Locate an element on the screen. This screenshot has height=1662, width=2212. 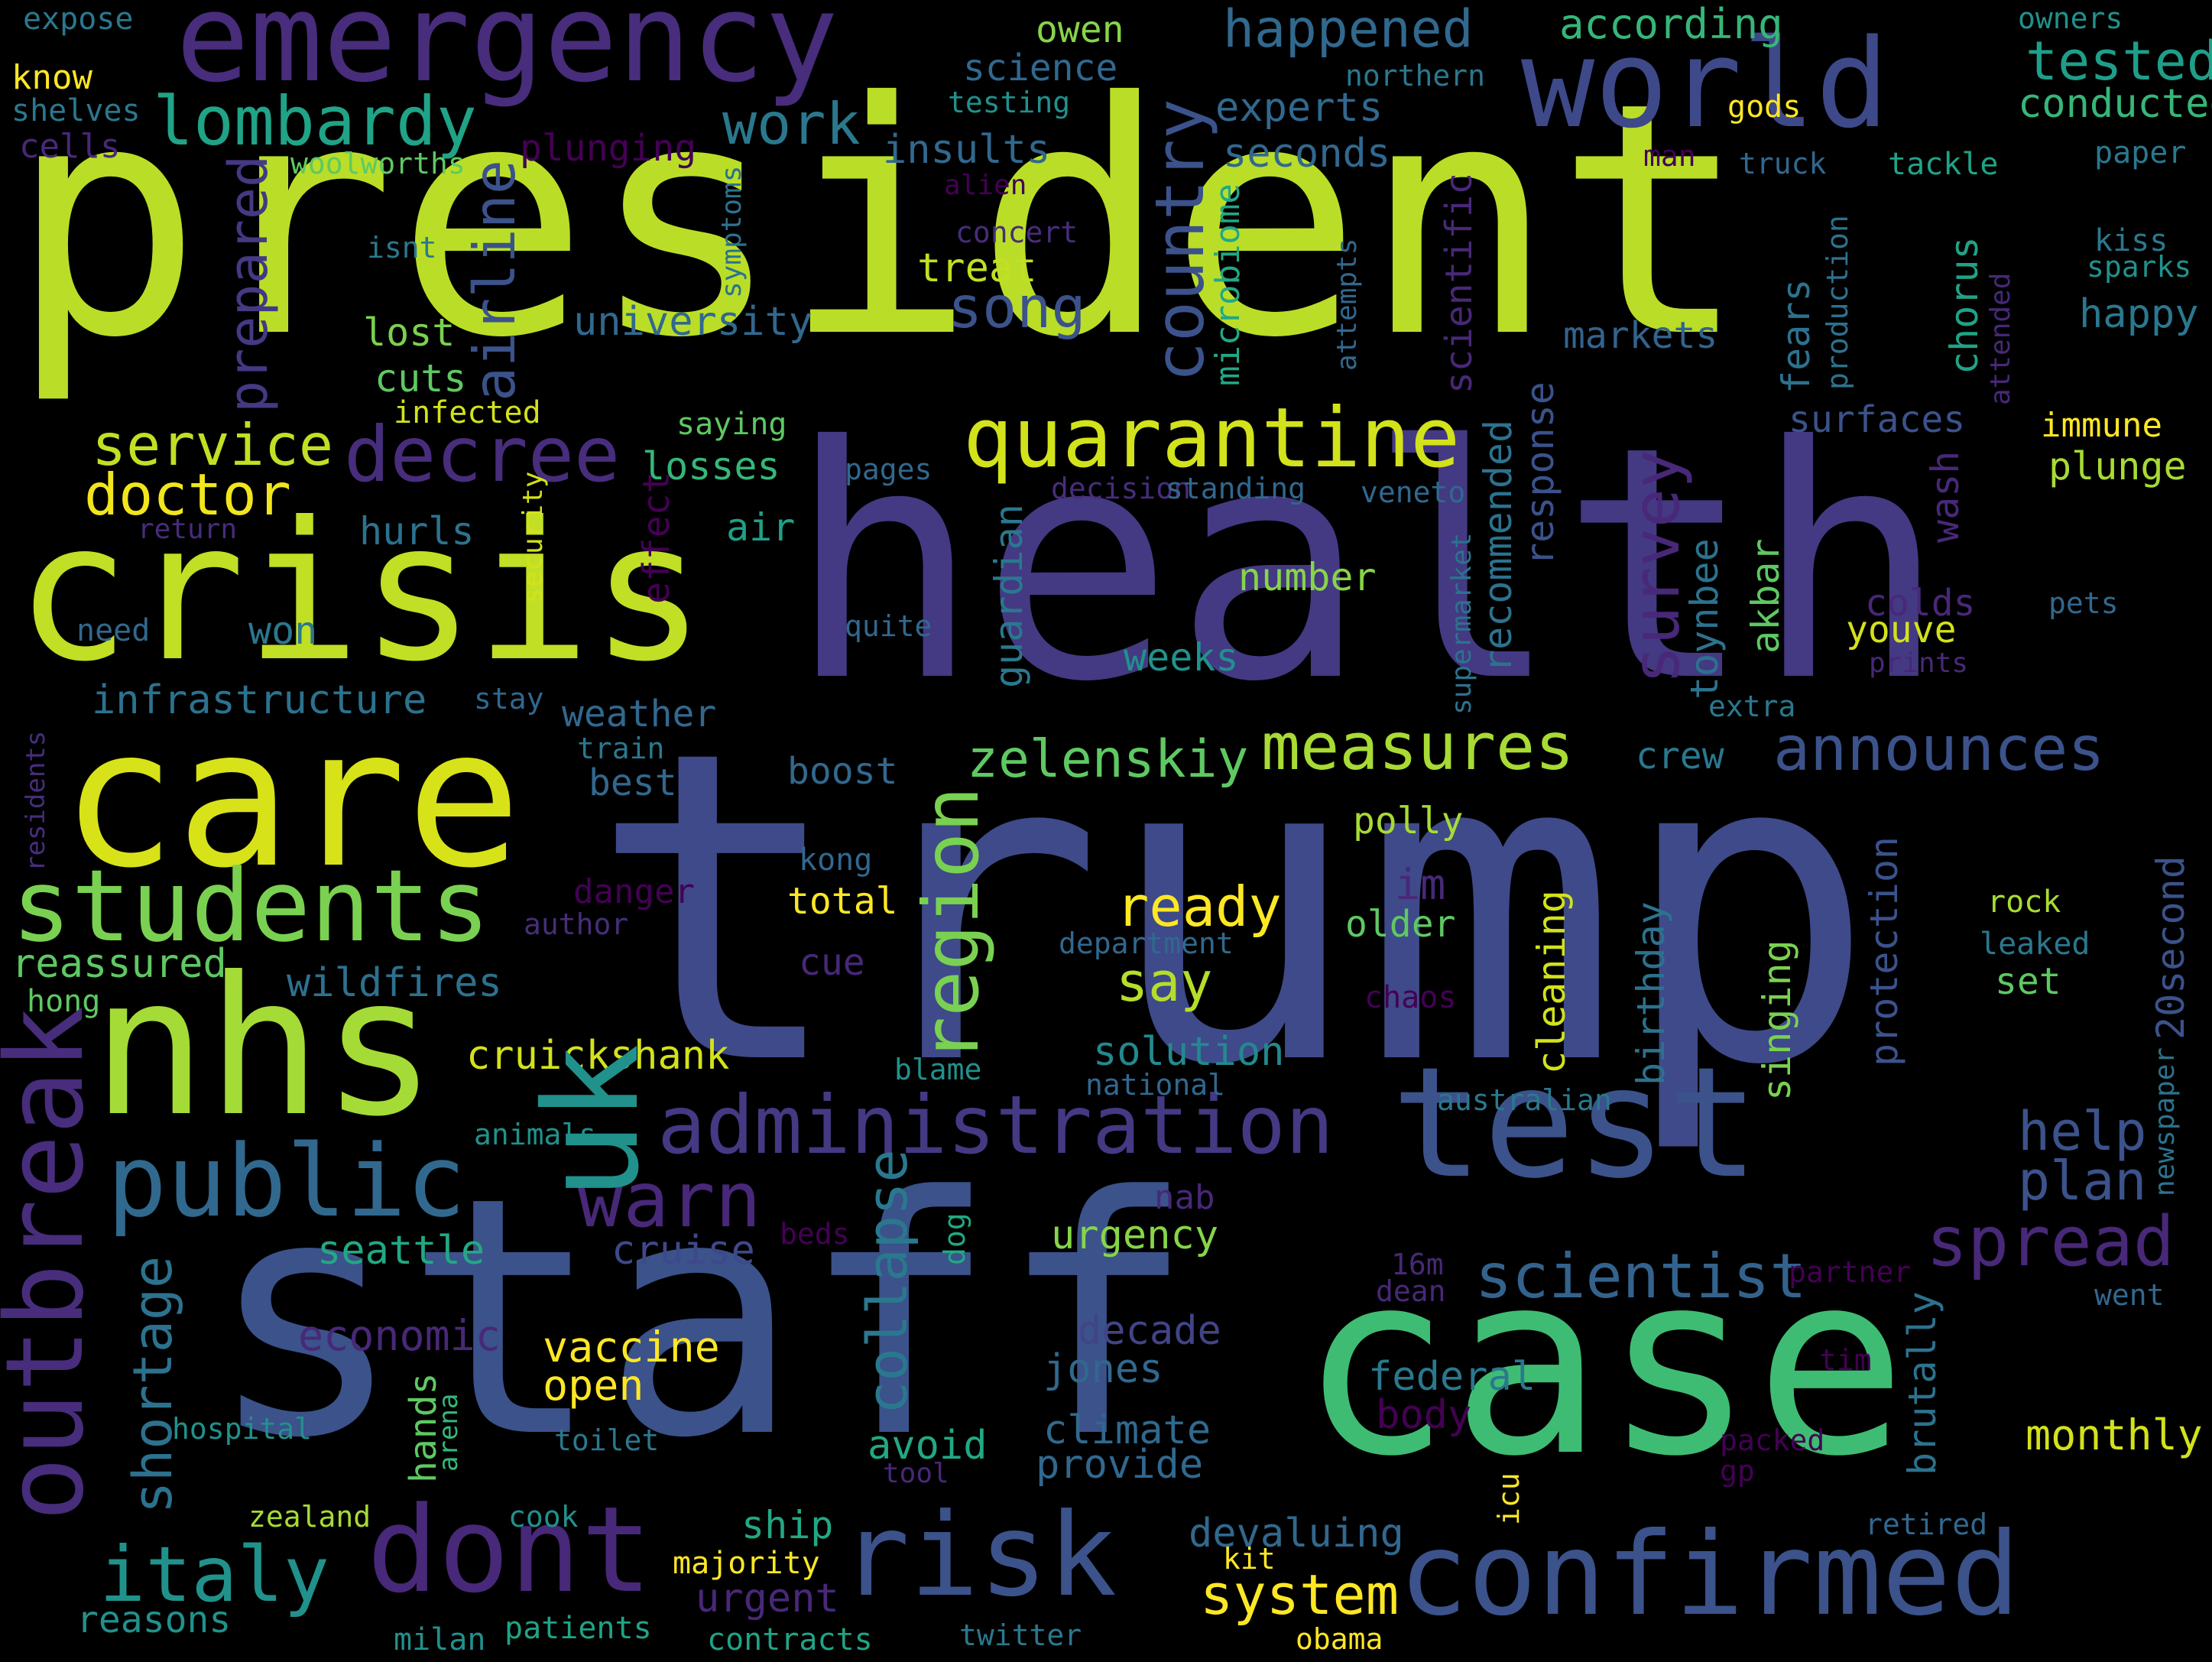
word-urgent: urgent is located at coordinates (767, 1598).